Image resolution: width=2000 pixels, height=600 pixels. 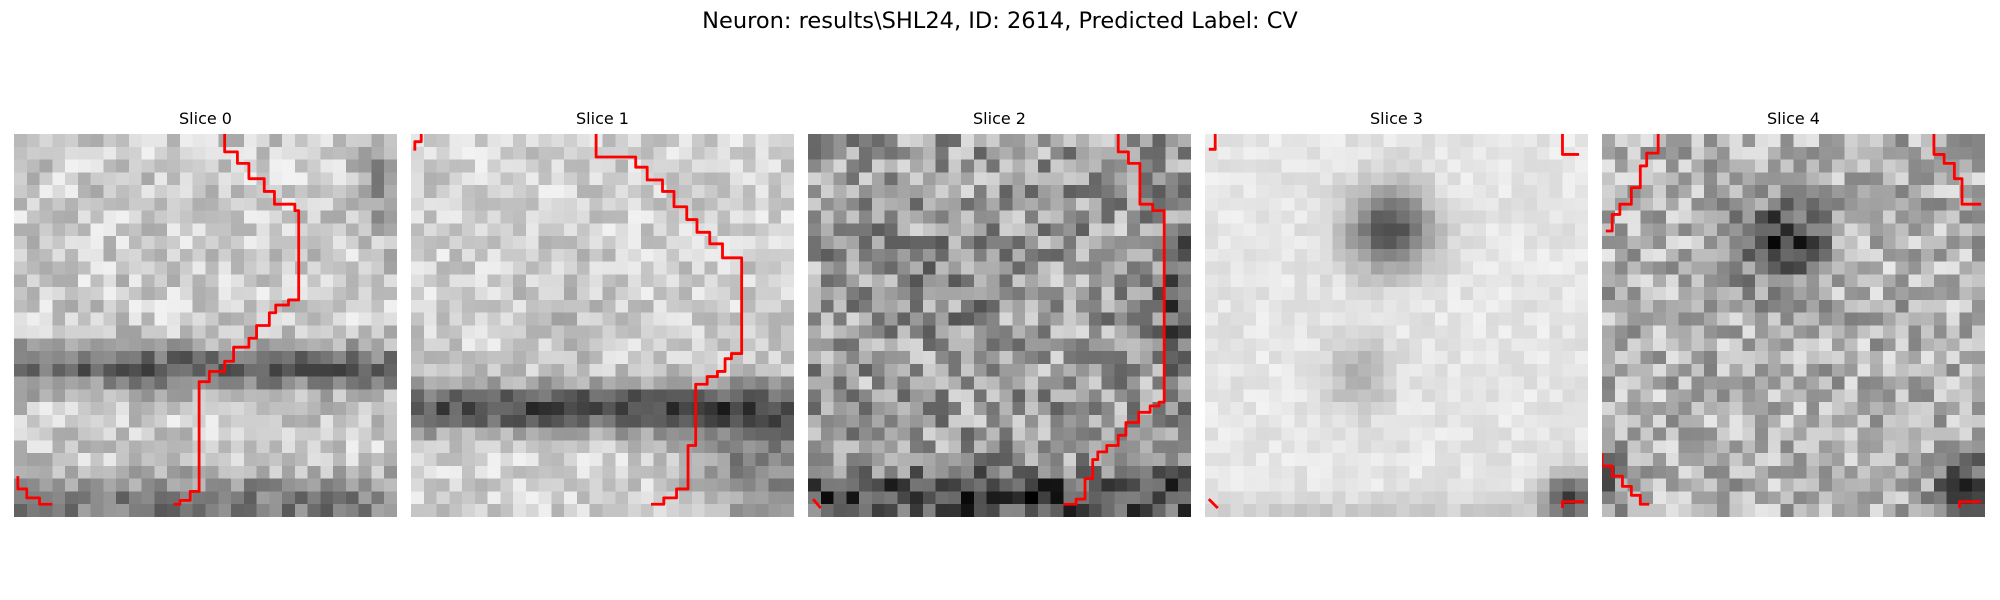 I want to click on slice-title-2: Slice 2, so click(x=999, y=118).